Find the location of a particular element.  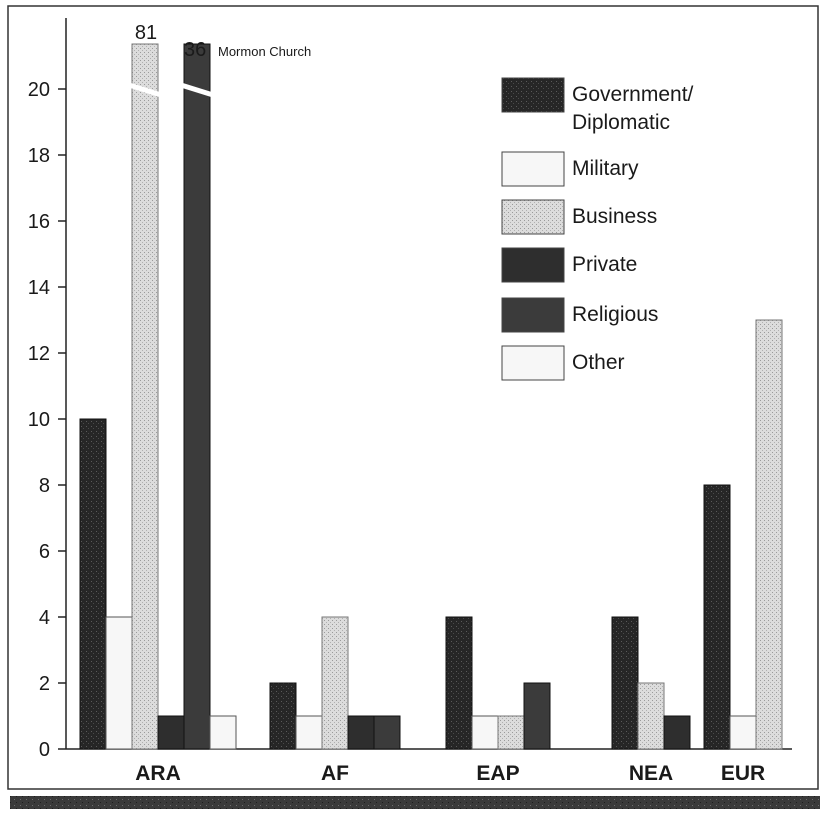

y-tick-label: 14 is located at coordinates (39, 288).